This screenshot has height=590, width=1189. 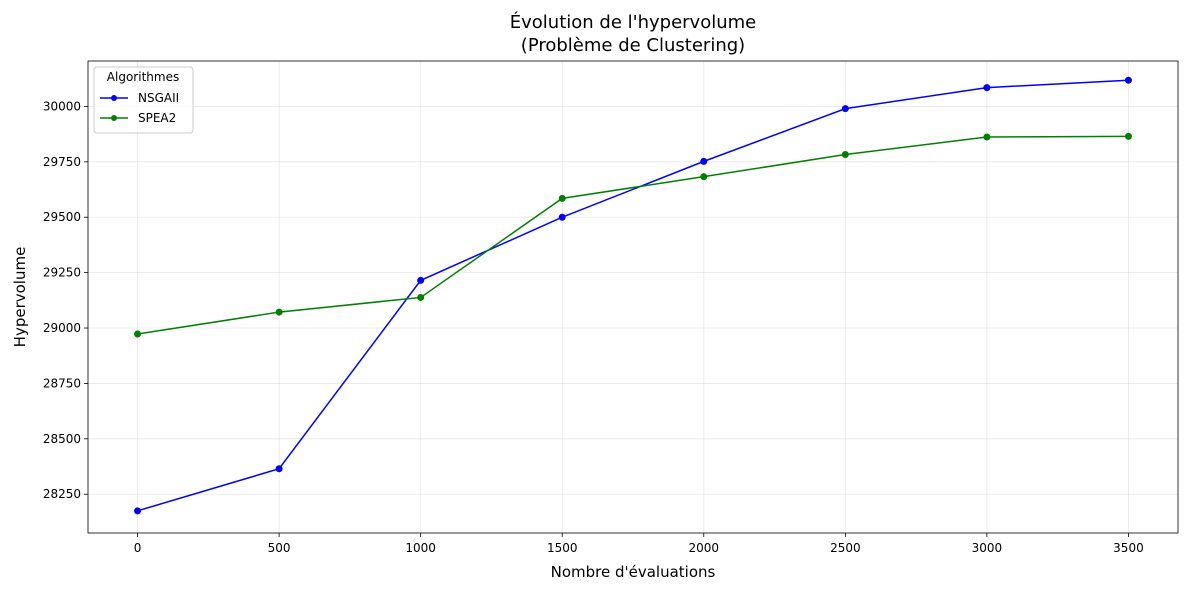 I want to click on legend: Algorithmes NSGAII SPEA2, so click(x=143, y=100).